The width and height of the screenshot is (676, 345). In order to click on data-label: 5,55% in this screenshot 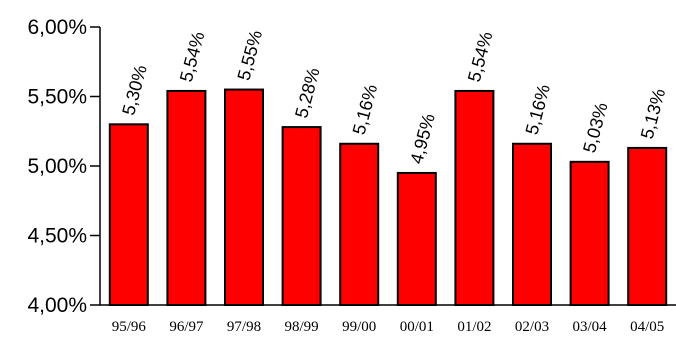, I will do `click(250, 55)`.